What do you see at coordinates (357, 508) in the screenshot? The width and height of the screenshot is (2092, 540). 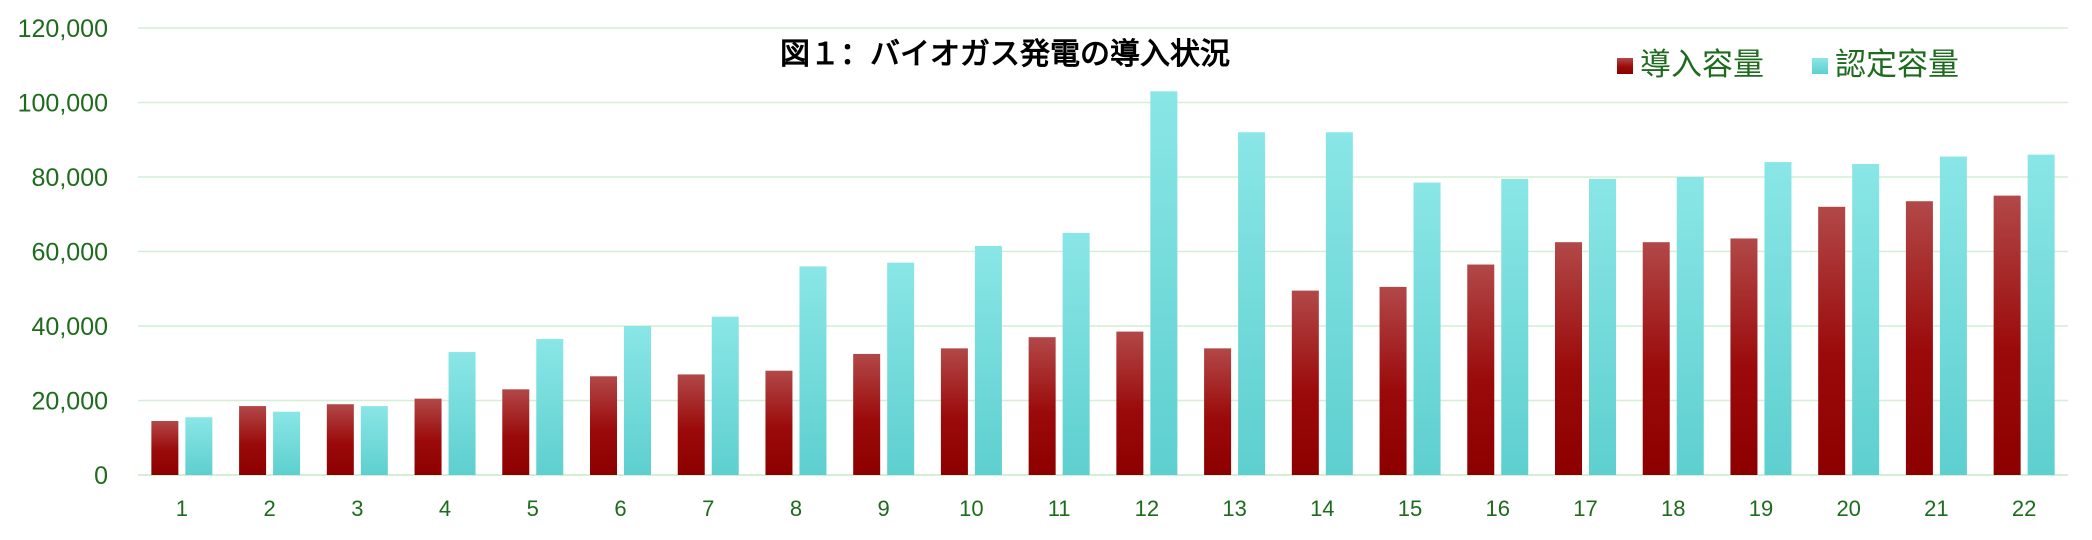 I see `x-tick-label: 3` at bounding box center [357, 508].